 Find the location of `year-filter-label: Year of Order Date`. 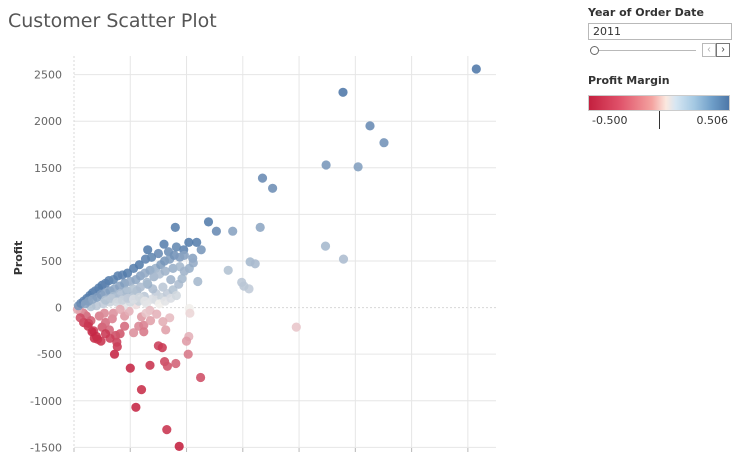

year-filter-label: Year of Order Date is located at coordinates (646, 12).